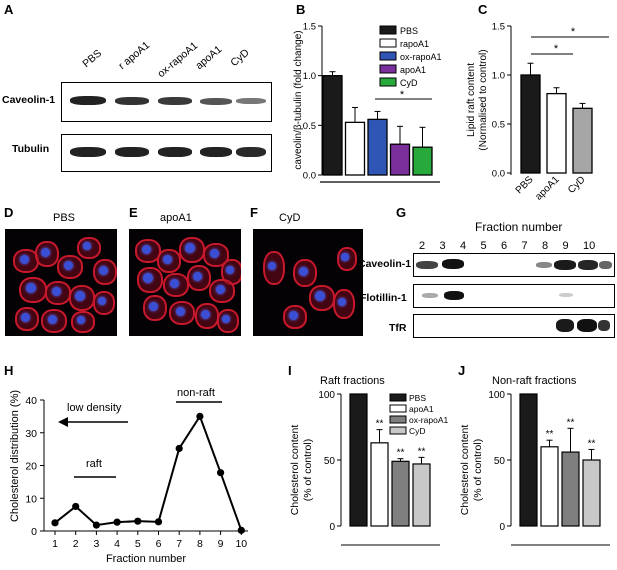 This screenshot has height=570, width=617. I want to click on bar-rapoA1, so click(355, 148).